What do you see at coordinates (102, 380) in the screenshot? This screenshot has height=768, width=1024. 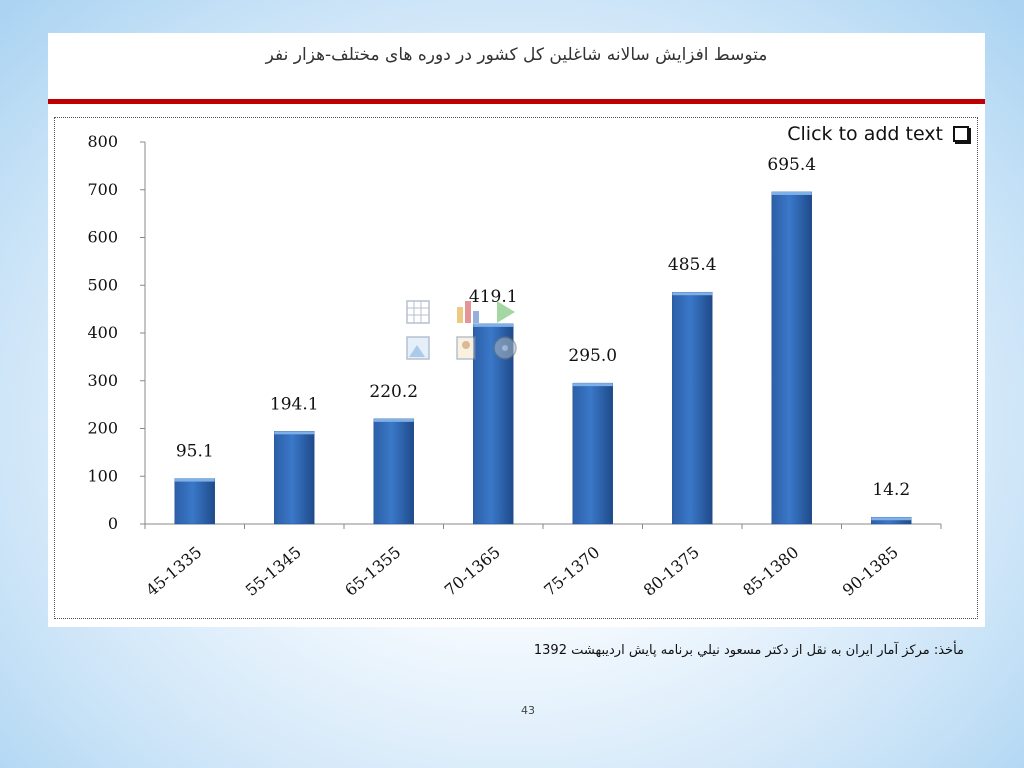 I see `y-tick-label: 300` at bounding box center [102, 380].